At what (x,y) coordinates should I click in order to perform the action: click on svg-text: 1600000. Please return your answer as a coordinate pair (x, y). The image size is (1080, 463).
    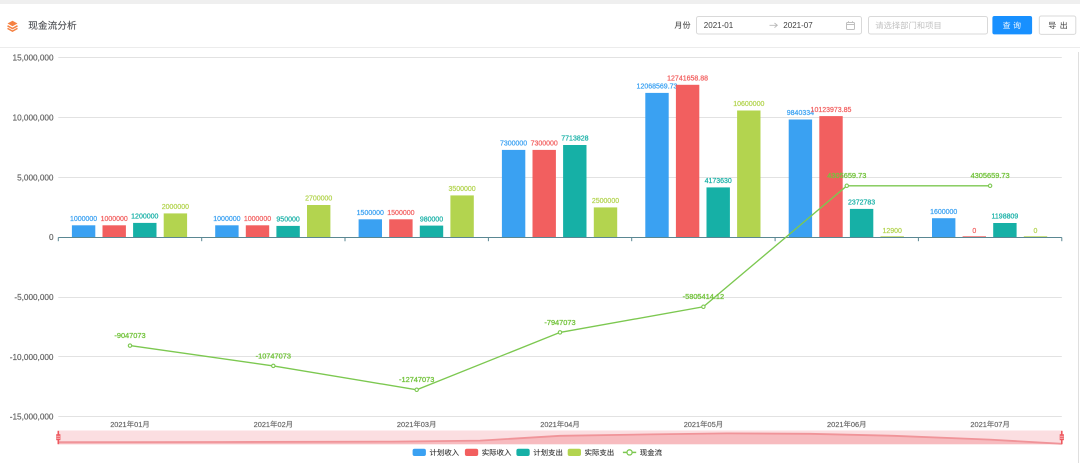
    Looking at the image, I should click on (943, 212).